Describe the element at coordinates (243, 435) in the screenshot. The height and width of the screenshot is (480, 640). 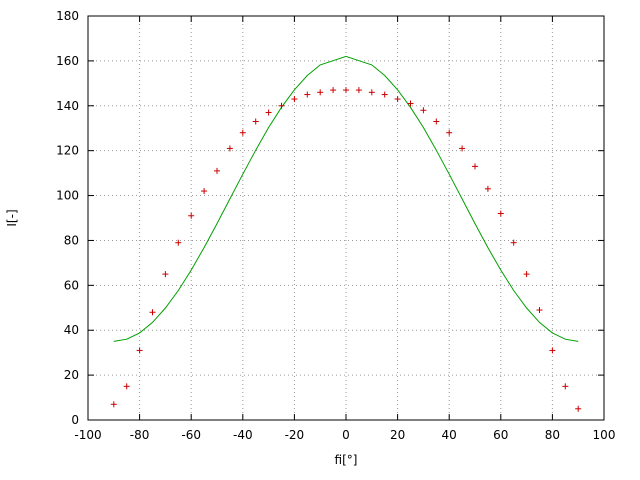
I see `x-tick-label: -40` at that location.